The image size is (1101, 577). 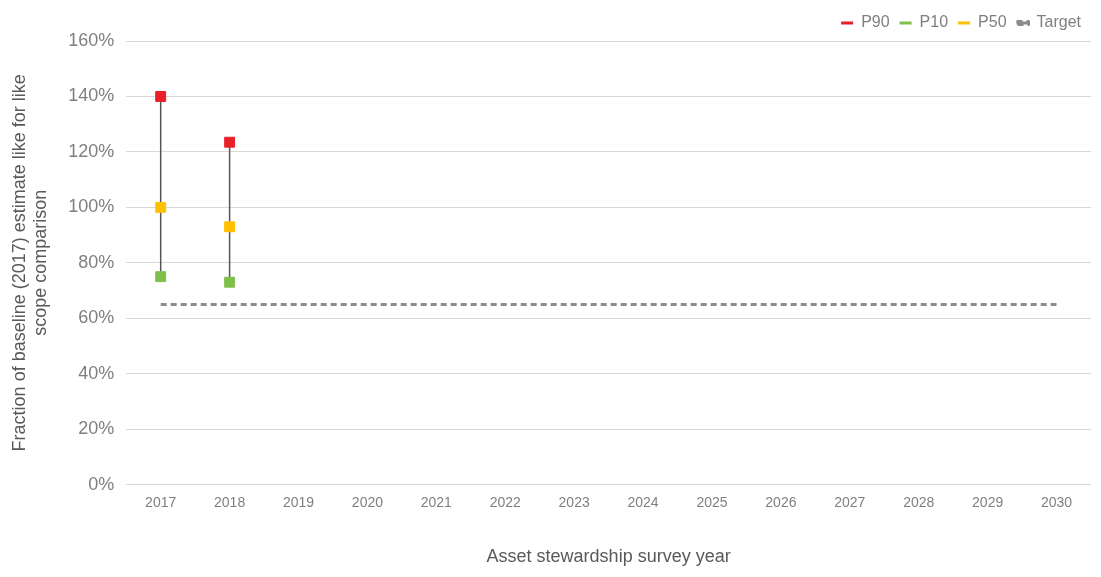 What do you see at coordinates (96, 261) in the screenshot?
I see `y-tick-label: 80%` at bounding box center [96, 261].